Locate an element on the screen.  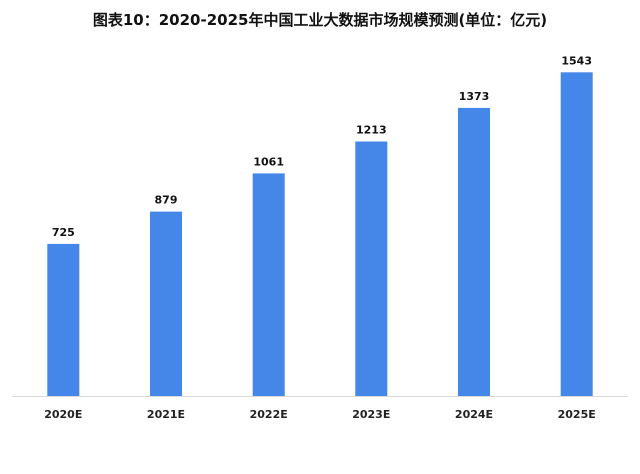
x-tick-label-2025E: 2025E is located at coordinates (577, 414).